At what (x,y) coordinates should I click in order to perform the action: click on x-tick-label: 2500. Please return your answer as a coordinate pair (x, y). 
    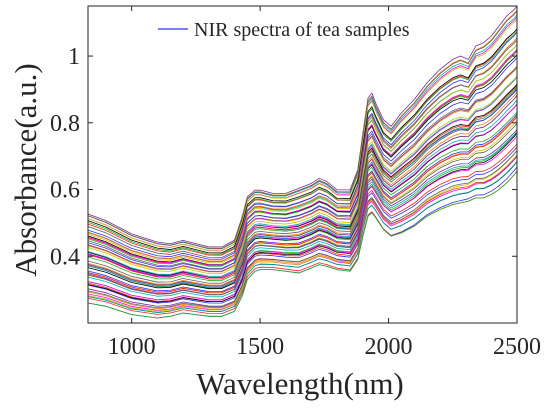
    Looking at the image, I should click on (517, 347).